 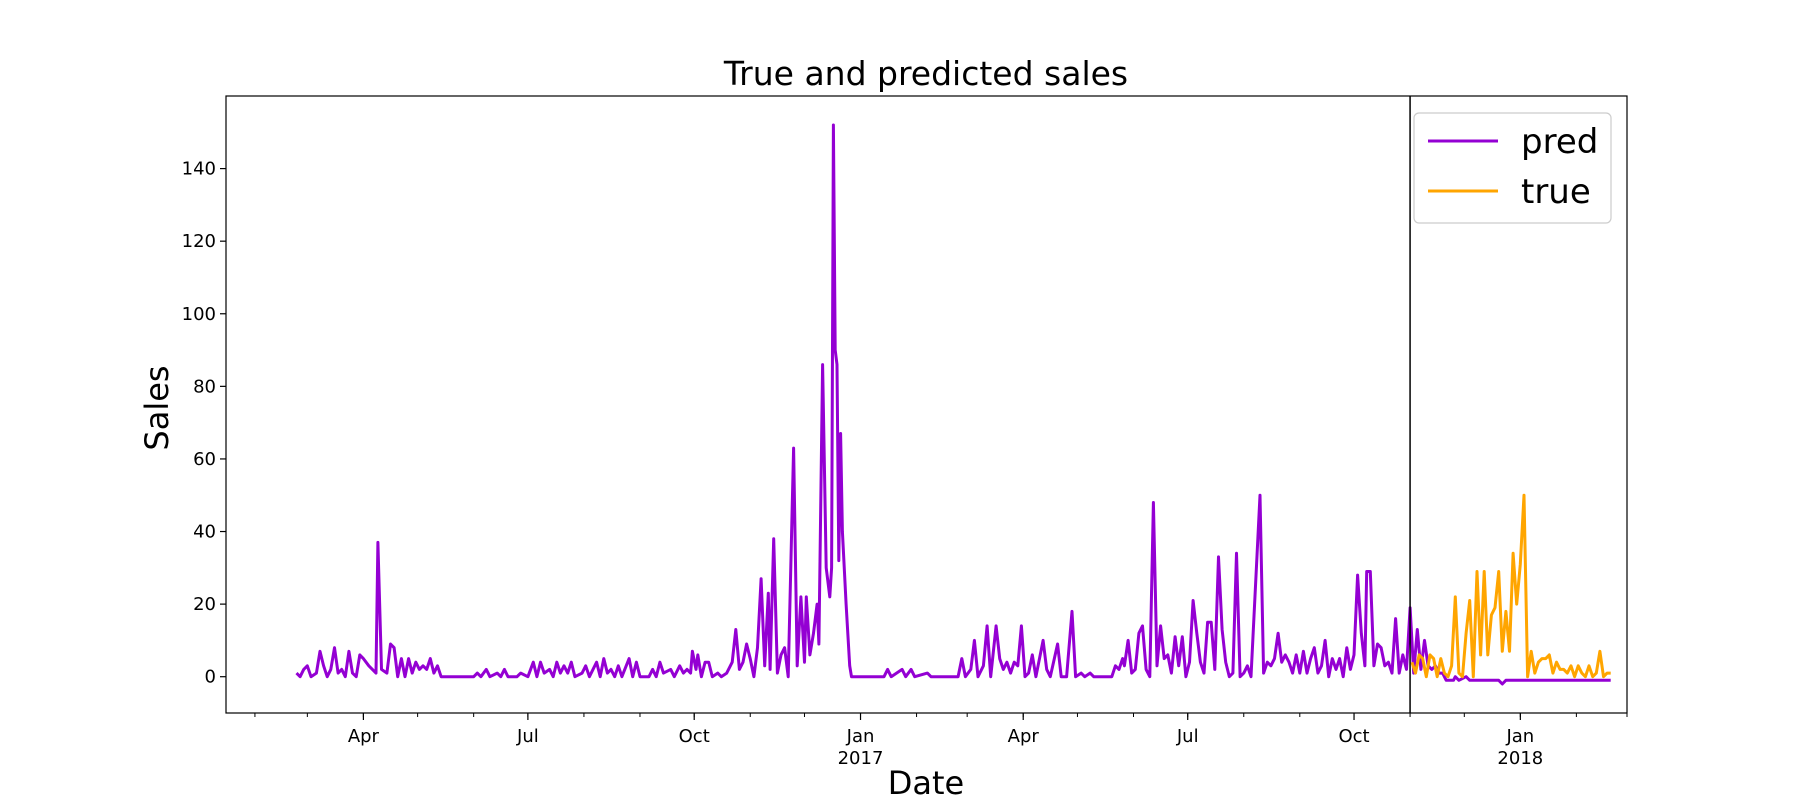 I want to click on x-axis-label: Date, so click(x=926, y=780).